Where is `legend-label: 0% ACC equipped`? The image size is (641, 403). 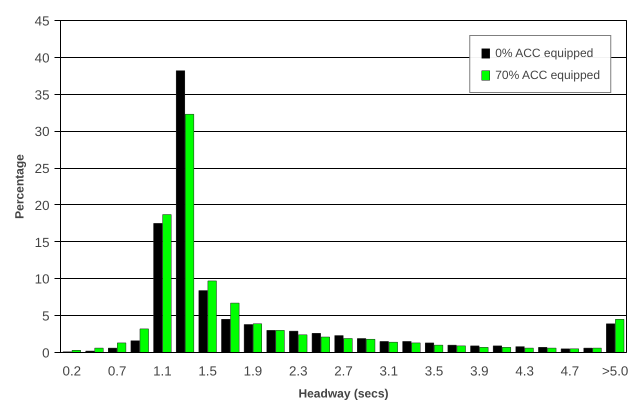
legend-label: 0% ACC equipped is located at coordinates (544, 53).